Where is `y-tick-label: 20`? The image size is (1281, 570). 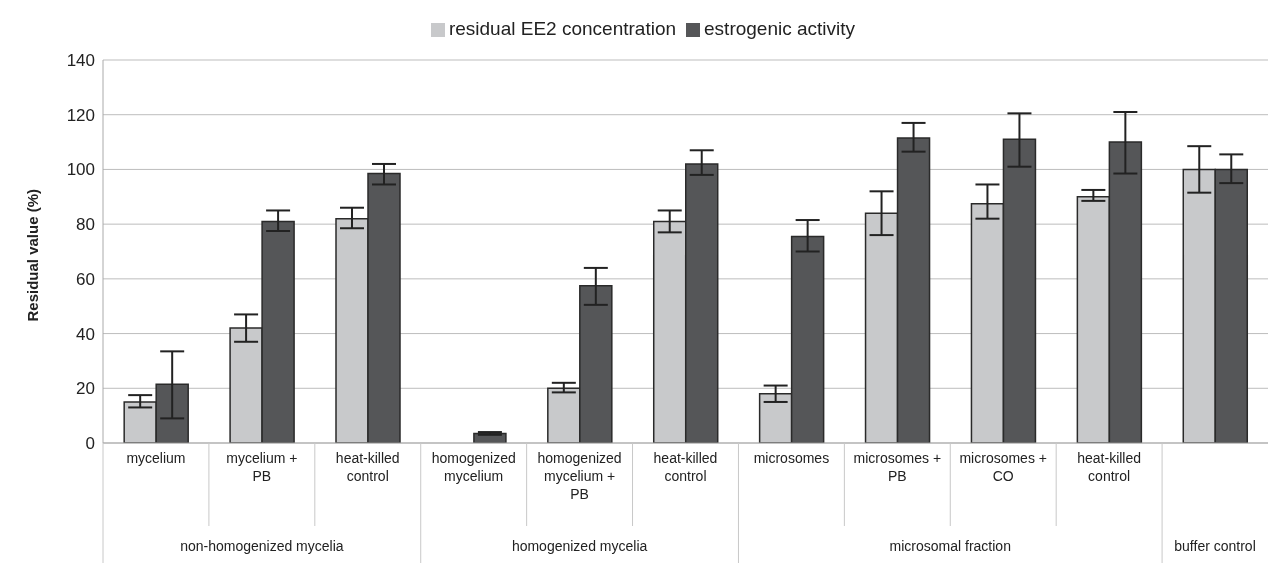
y-tick-label: 20 is located at coordinates (85, 389).